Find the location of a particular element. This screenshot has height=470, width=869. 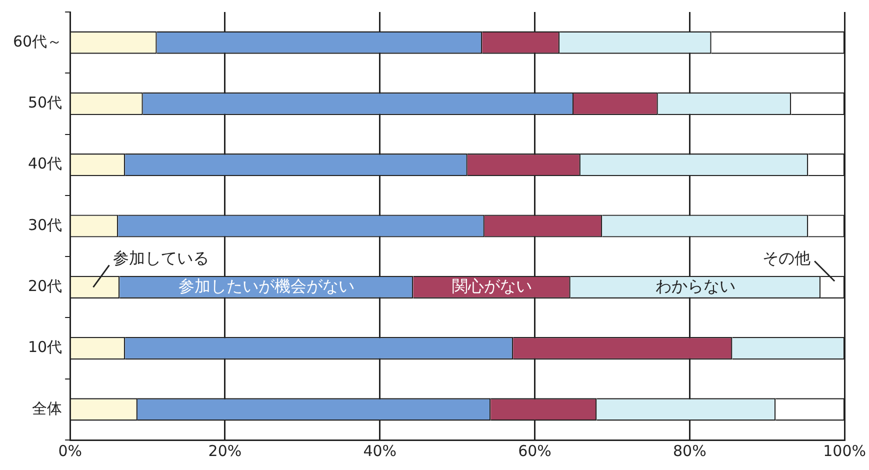

series-label: 関心がない is located at coordinates (492, 286).